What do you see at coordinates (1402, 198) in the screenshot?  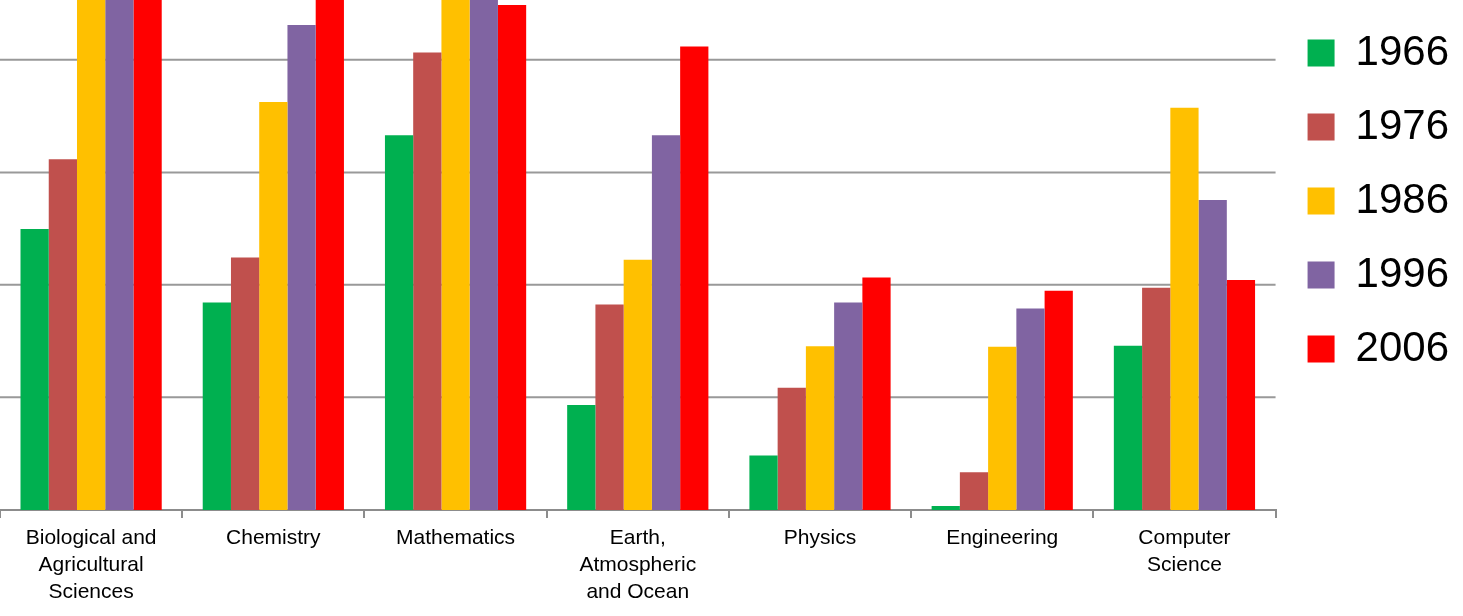 I see `legend-label: 1986` at bounding box center [1402, 198].